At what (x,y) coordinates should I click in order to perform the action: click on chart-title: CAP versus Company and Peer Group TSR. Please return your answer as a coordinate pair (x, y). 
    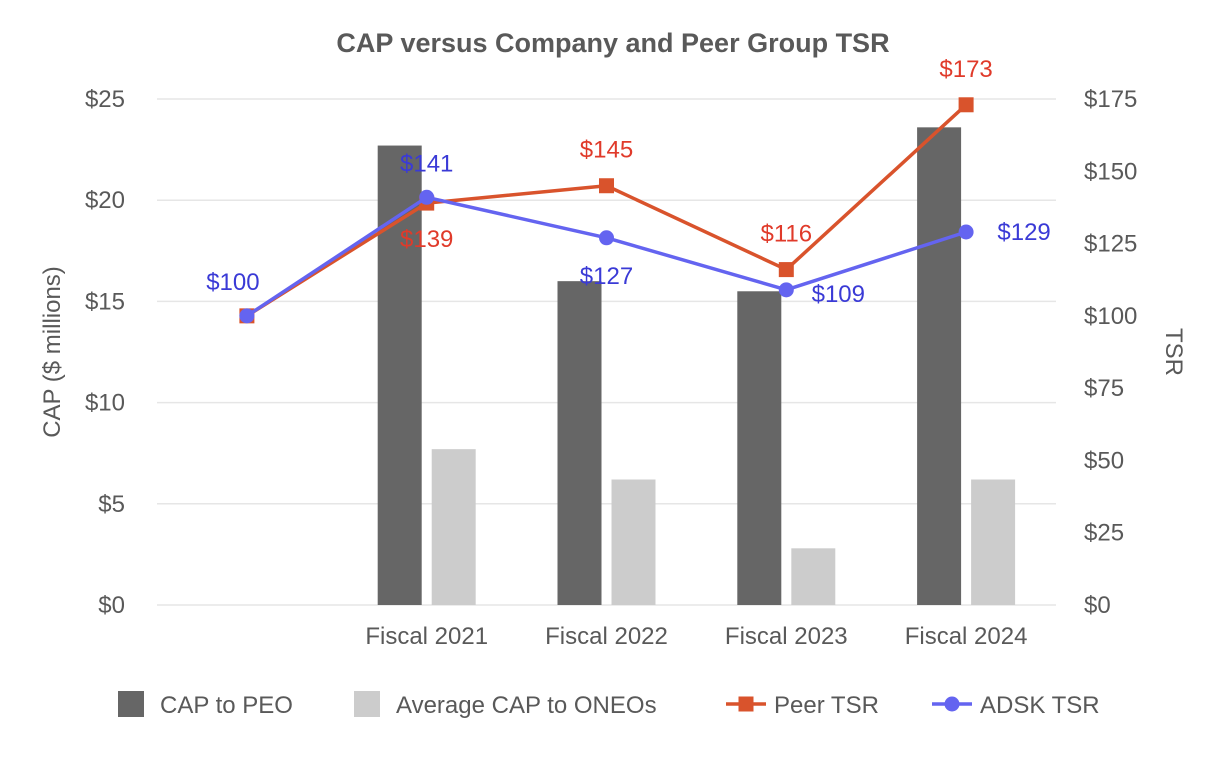
    Looking at the image, I should click on (612, 43).